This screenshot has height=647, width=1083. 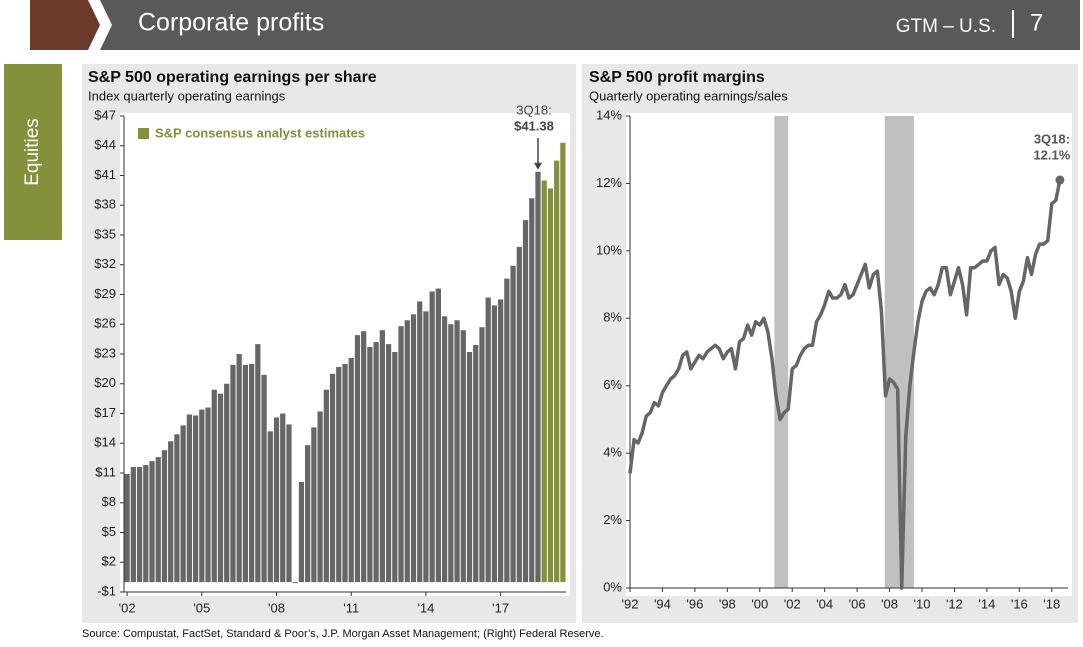 I want to click on chevron-gap, so click(x=100, y=25).